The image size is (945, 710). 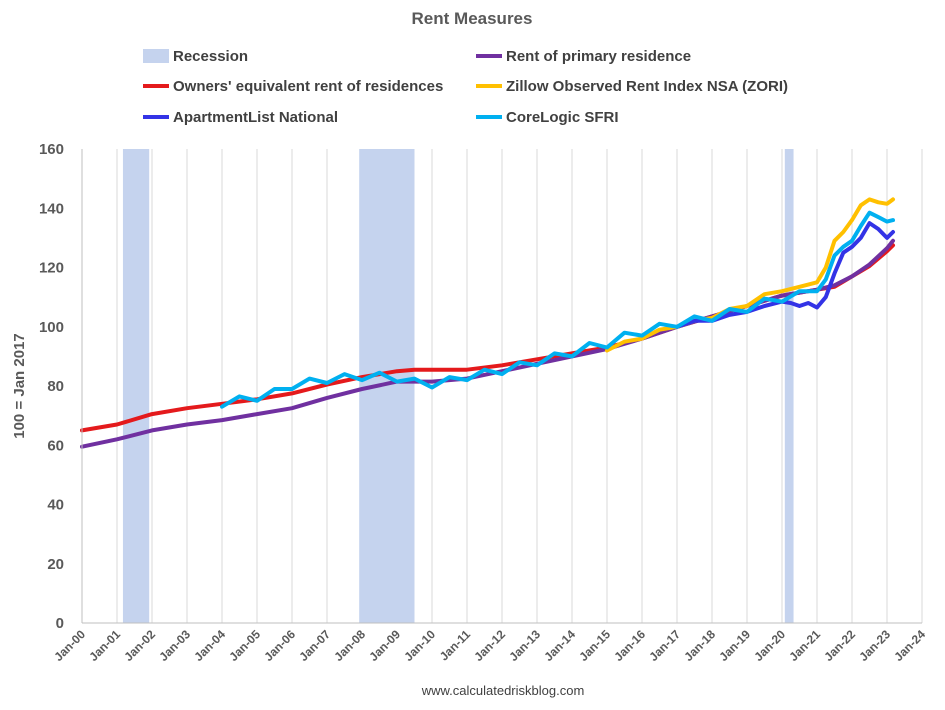 I want to click on x-tick-label: Jan-02, so click(x=139, y=645).